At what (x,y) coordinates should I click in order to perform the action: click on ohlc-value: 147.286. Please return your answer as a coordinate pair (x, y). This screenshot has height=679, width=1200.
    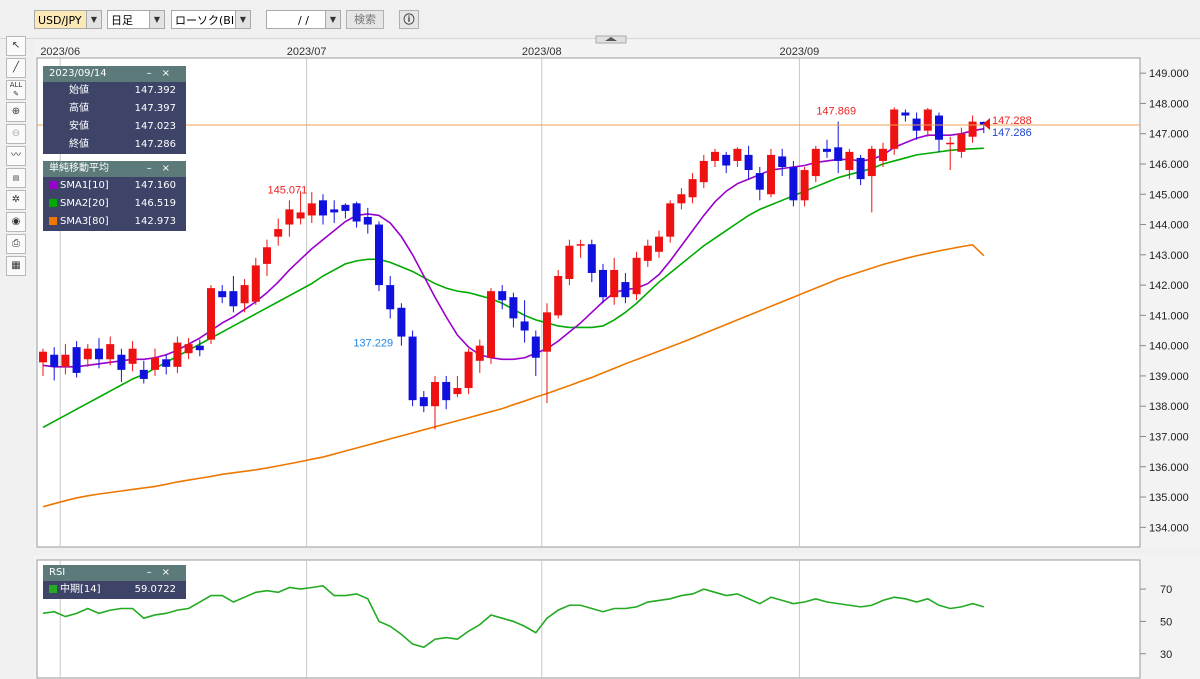
    Looking at the image, I should click on (155, 144).